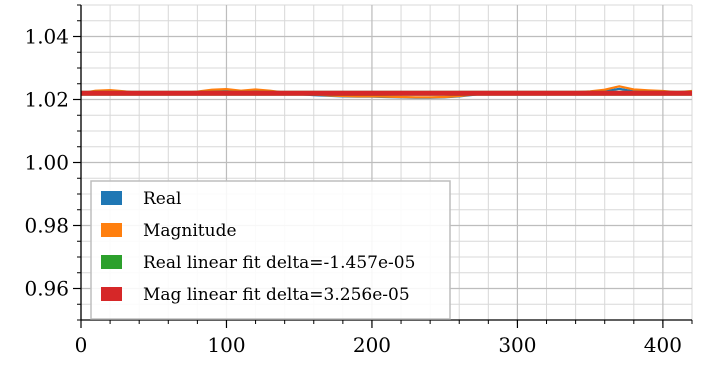 This screenshot has width=701, height=383. What do you see at coordinates (46, 100) in the screenshot?
I see `y-tick-label: 1.02` at bounding box center [46, 100].